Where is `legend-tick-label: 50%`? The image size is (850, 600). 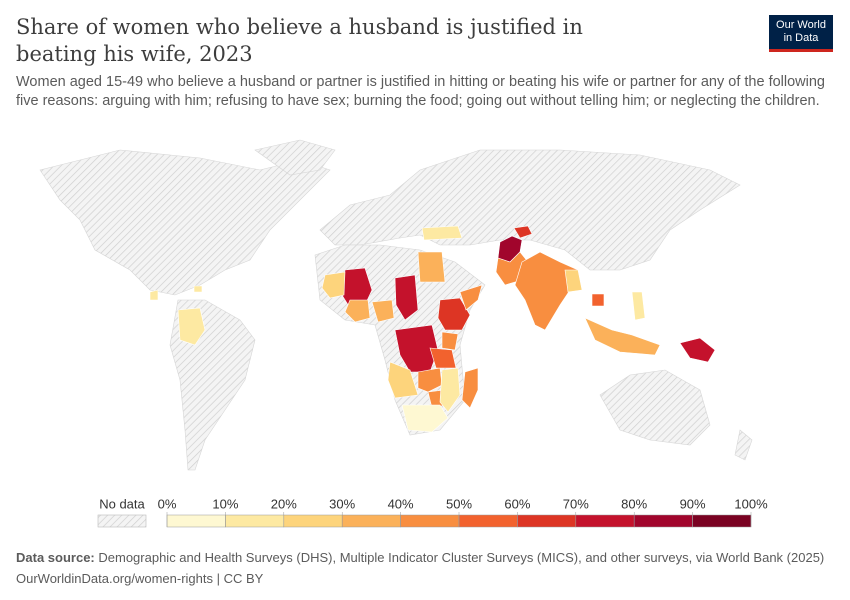 legend-tick-label: 50% is located at coordinates (459, 503).